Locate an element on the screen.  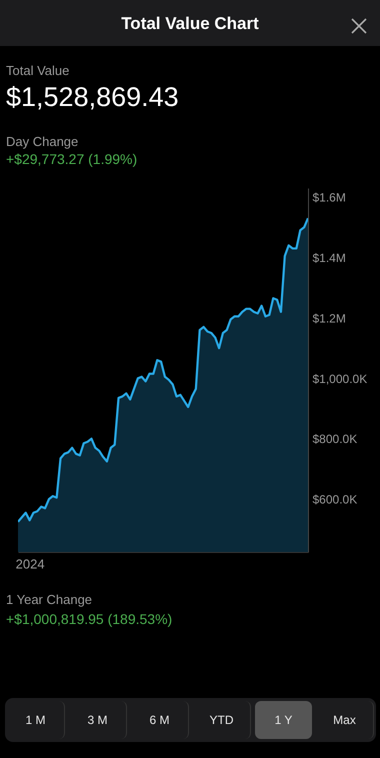
y-tick-label: $1.4M is located at coordinates (329, 257).